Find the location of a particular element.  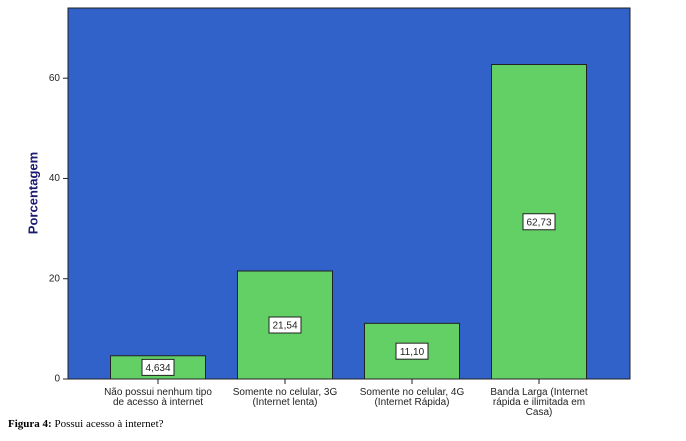

value-label: 21,54 is located at coordinates (284, 326).